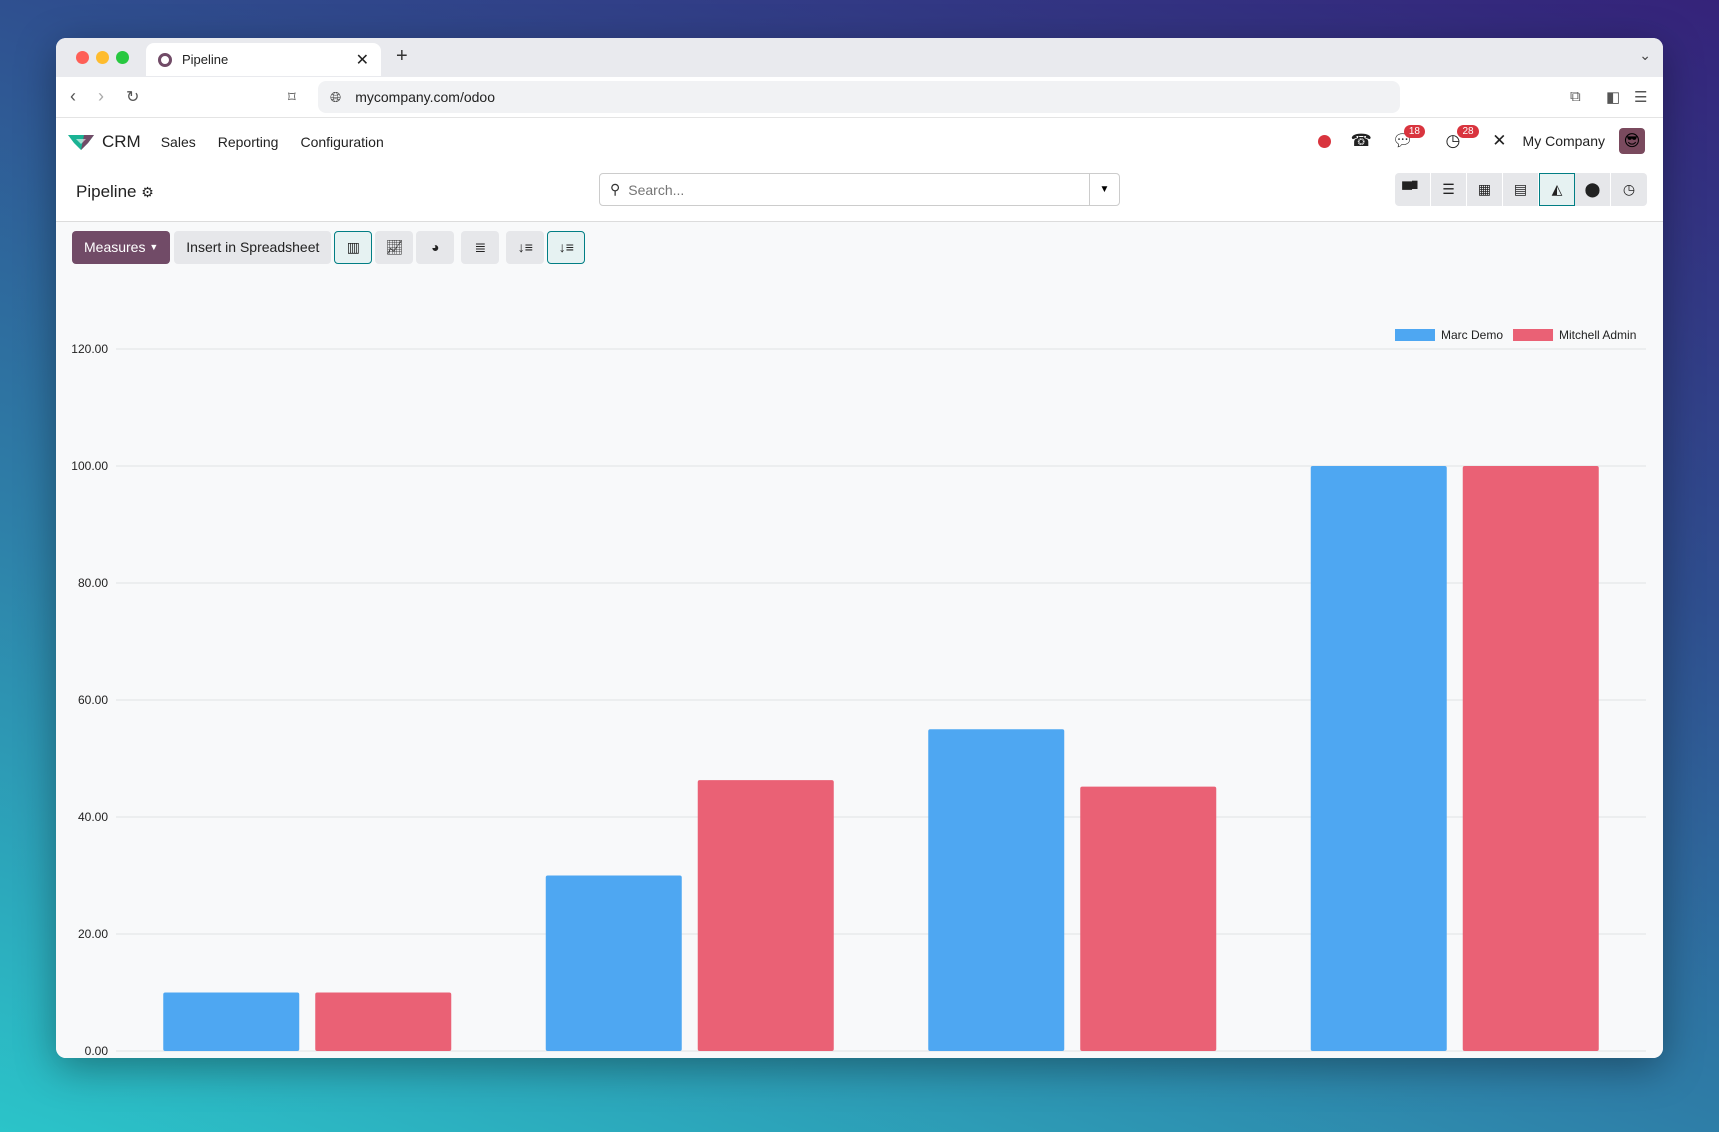 The width and height of the screenshot is (1719, 1132). I want to click on database-icon: ≣, so click(480, 246).